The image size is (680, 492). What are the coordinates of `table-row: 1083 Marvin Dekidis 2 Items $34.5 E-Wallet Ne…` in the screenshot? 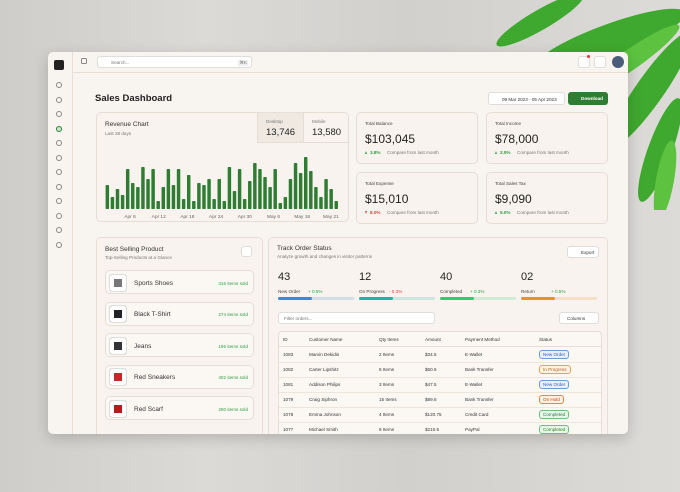 It's located at (440, 355).